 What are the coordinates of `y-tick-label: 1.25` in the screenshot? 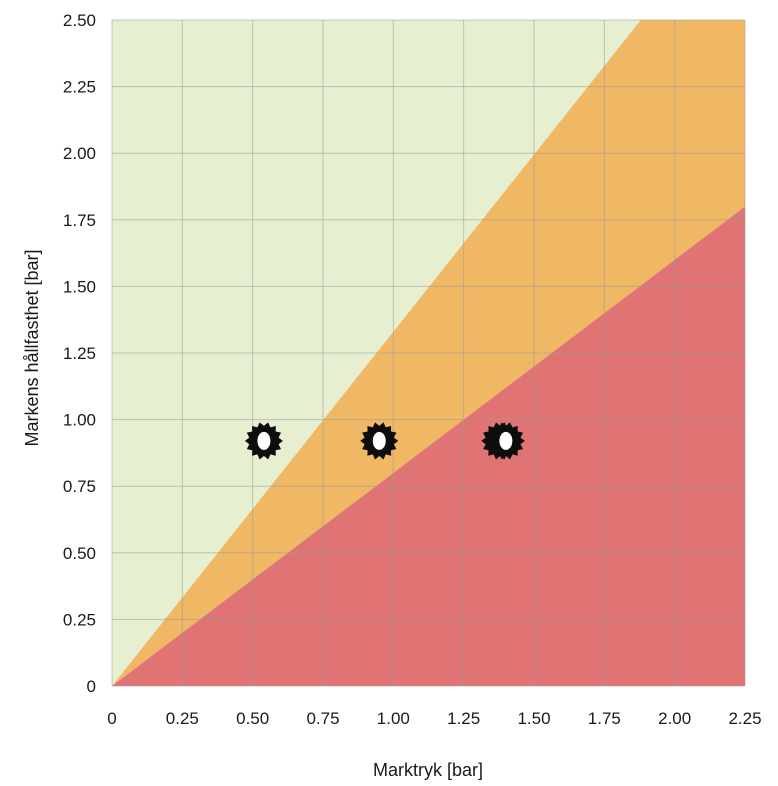 It's located at (79, 353).